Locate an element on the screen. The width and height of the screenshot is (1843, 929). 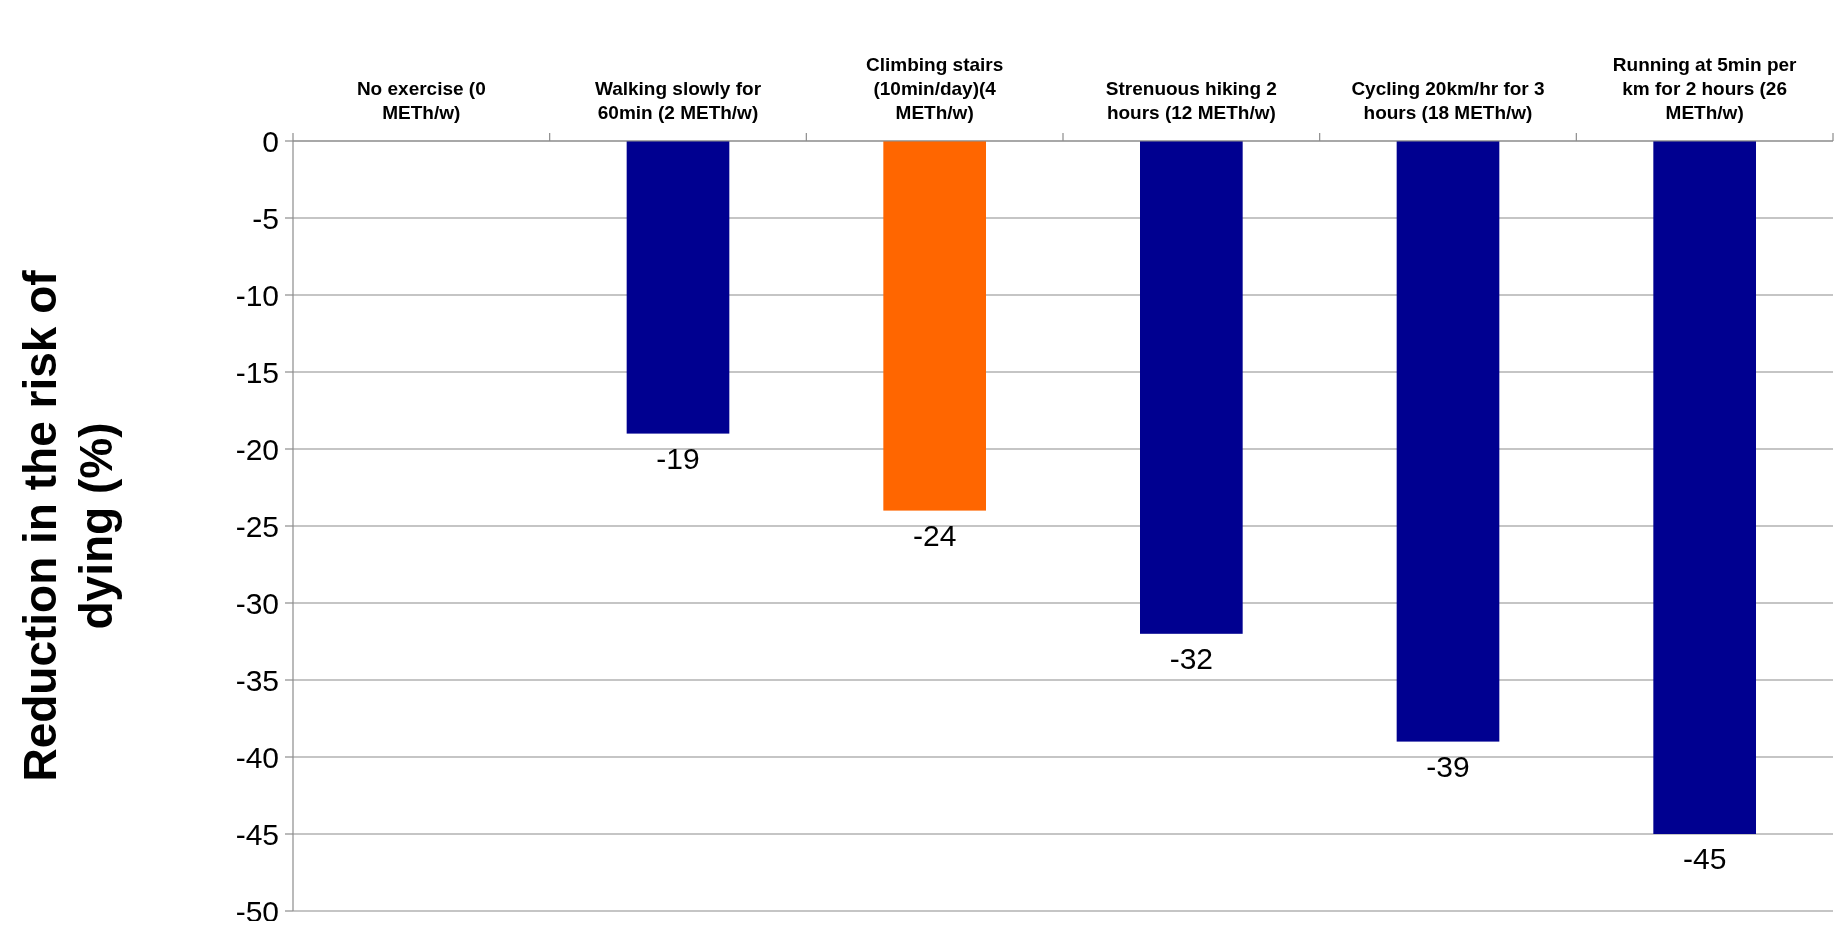
y-tick-label: -15 is located at coordinates (257, 372).